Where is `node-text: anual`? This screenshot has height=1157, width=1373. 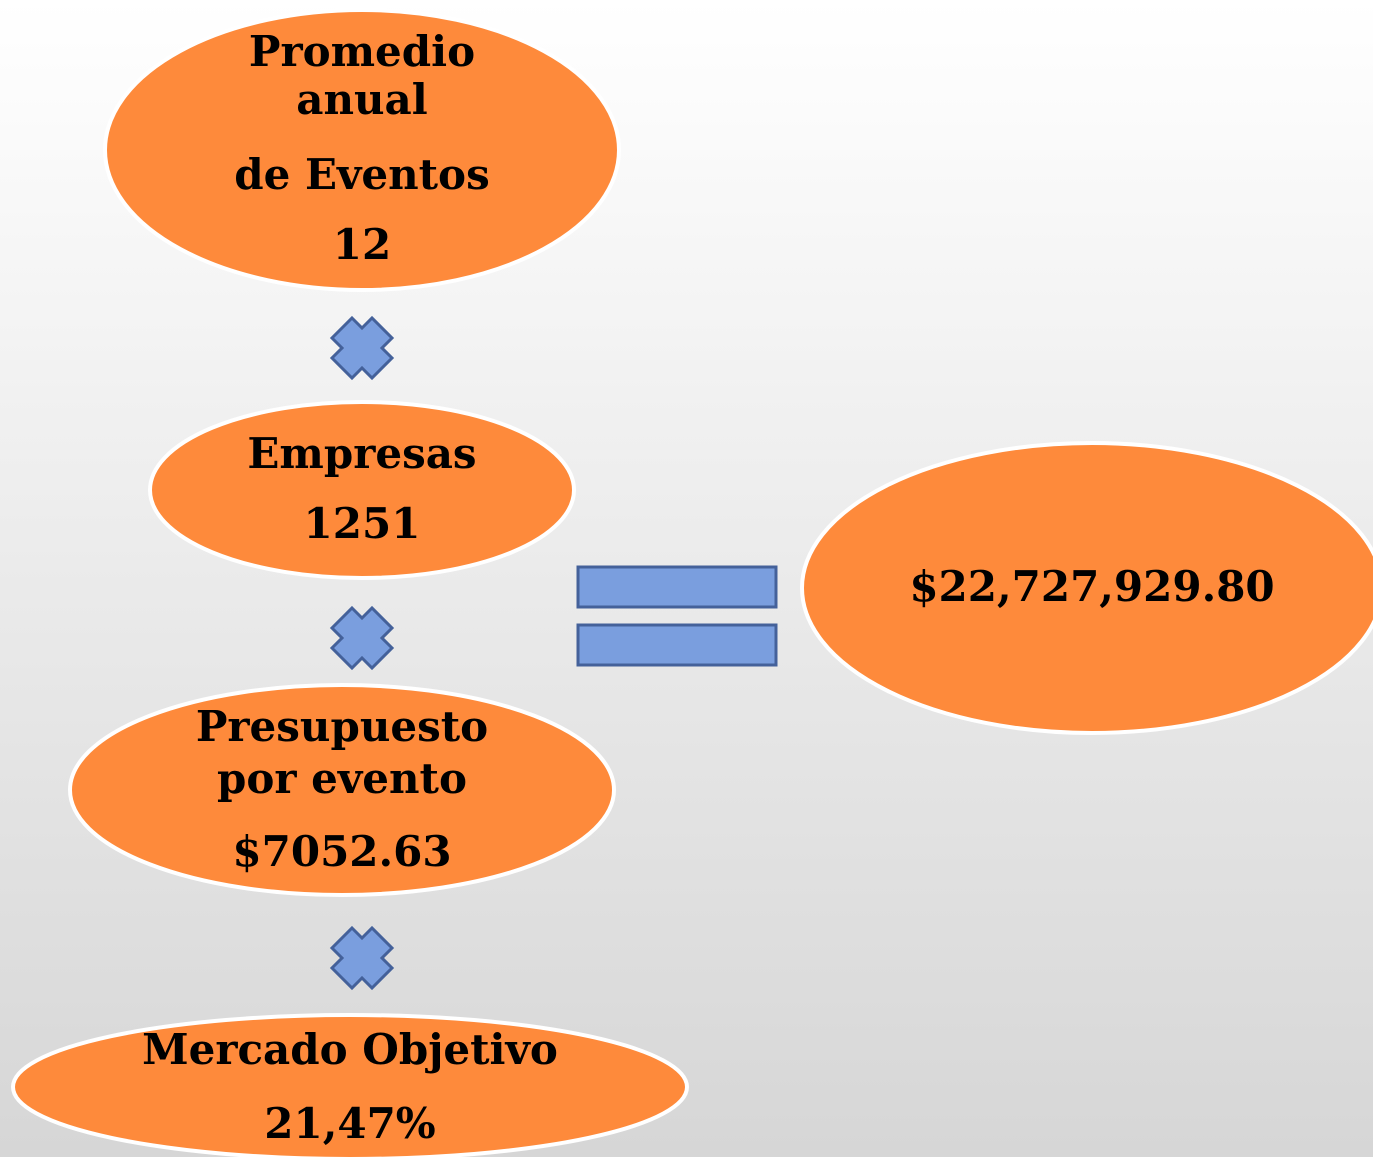
node-text: anual is located at coordinates (361, 99).